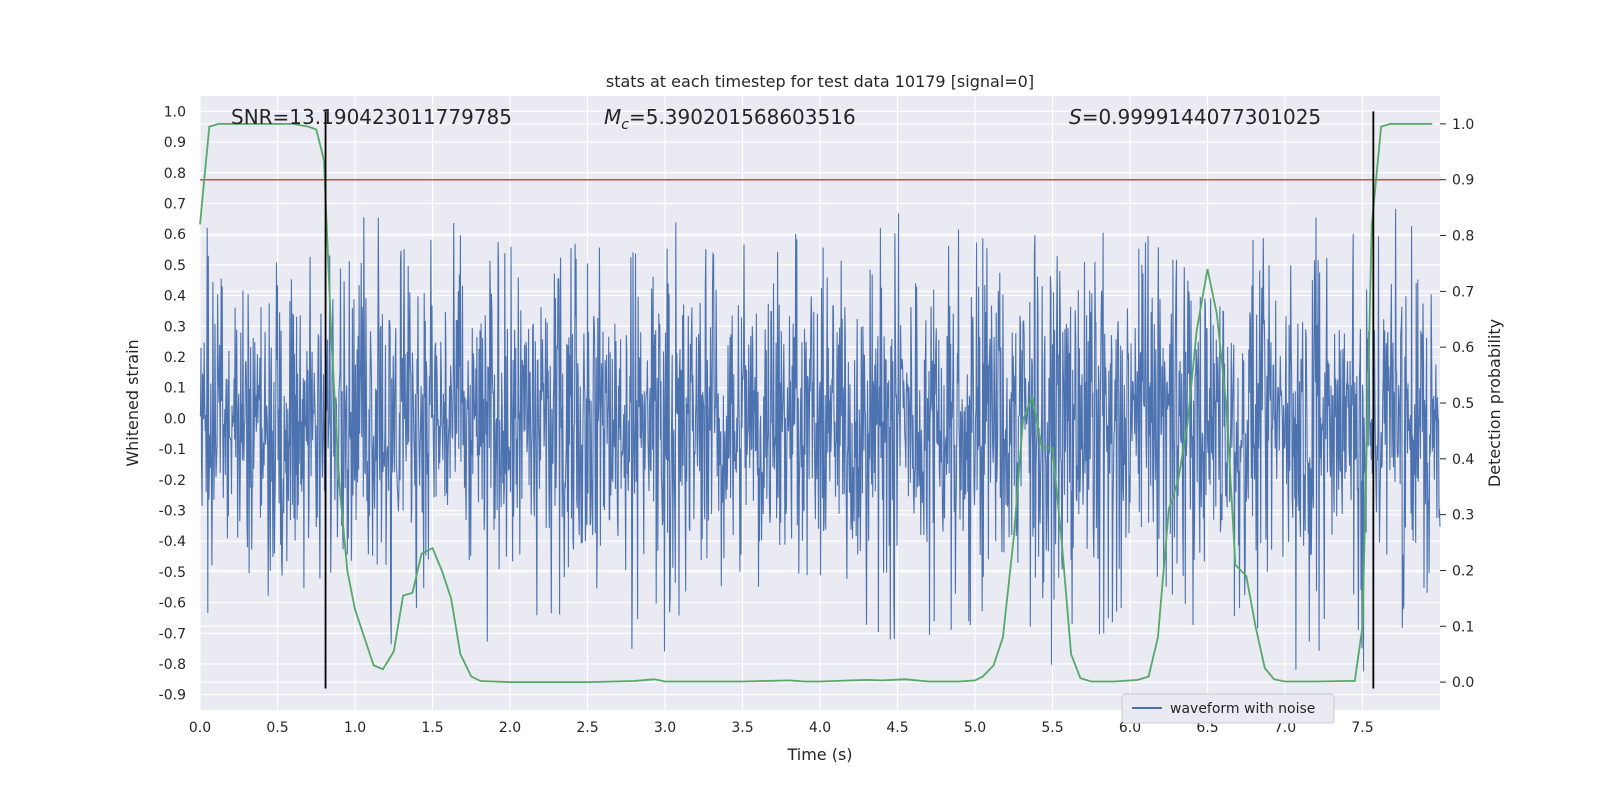 The width and height of the screenshot is (1600, 800). I want to click on y-tick-label: -0.2, so click(172, 481).